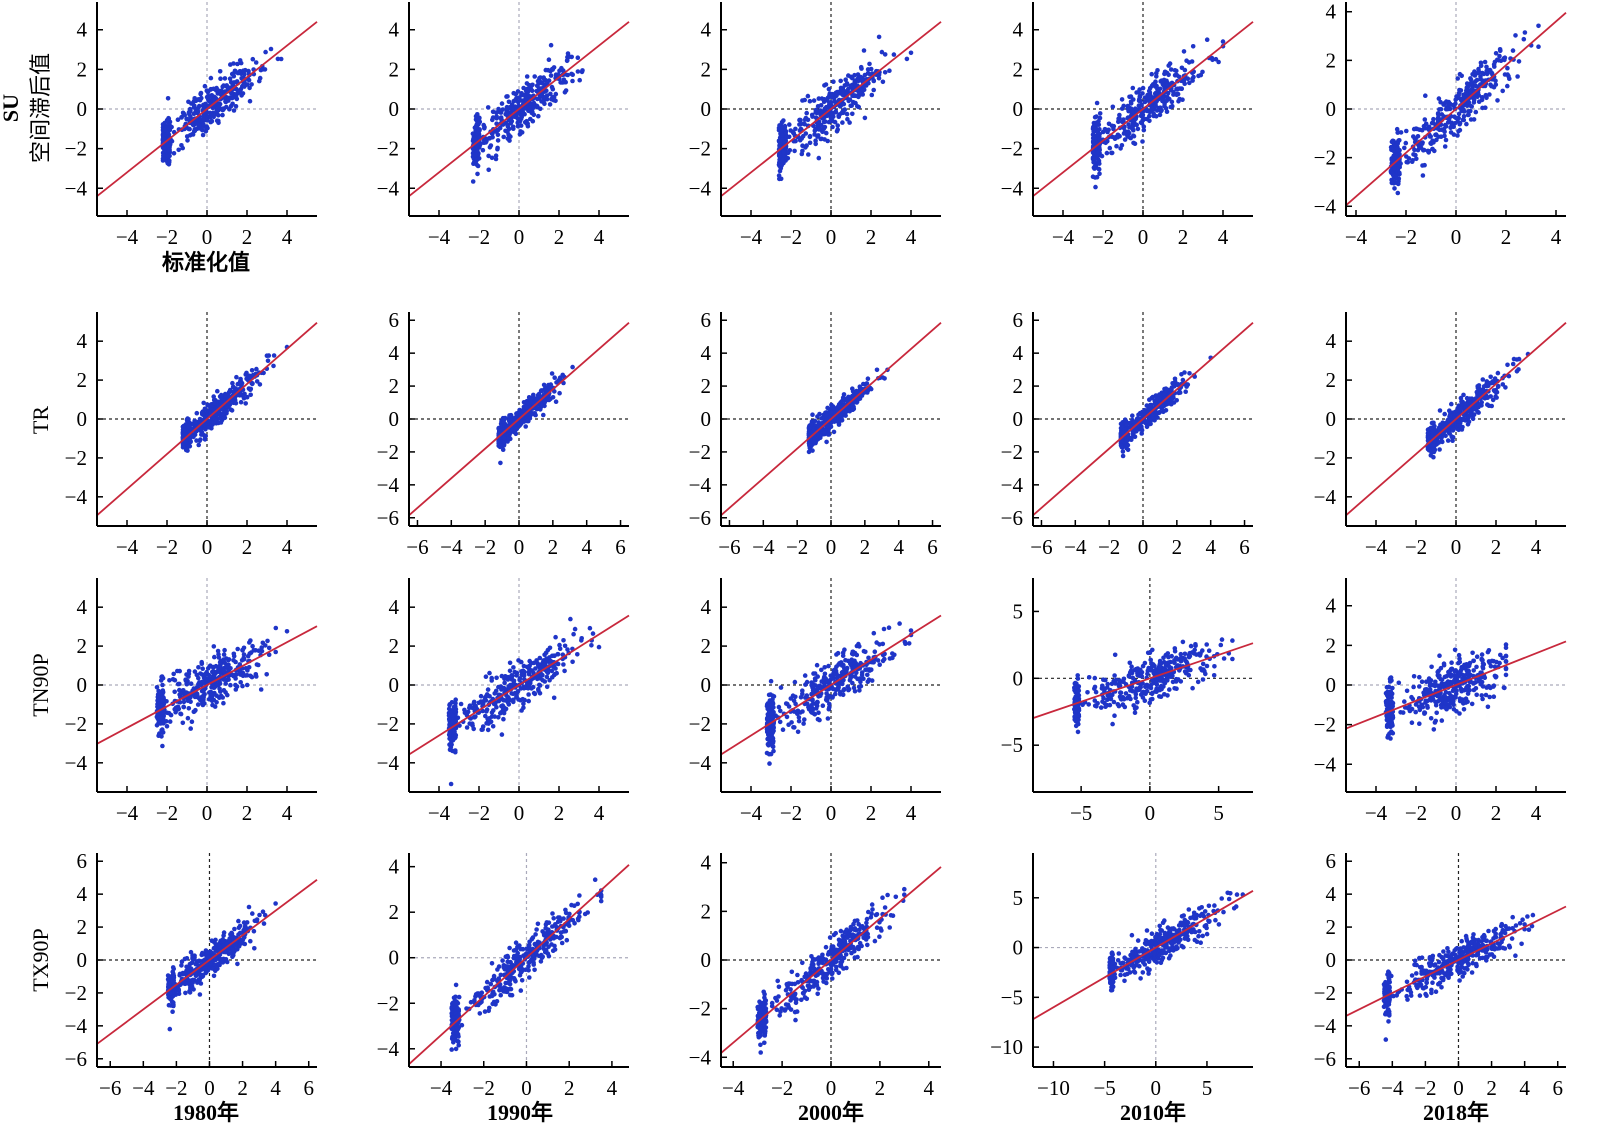 The image size is (1600, 1147). What do you see at coordinates (1012, 149) in the screenshot?
I see `y-tick-label: −2` at bounding box center [1012, 149].